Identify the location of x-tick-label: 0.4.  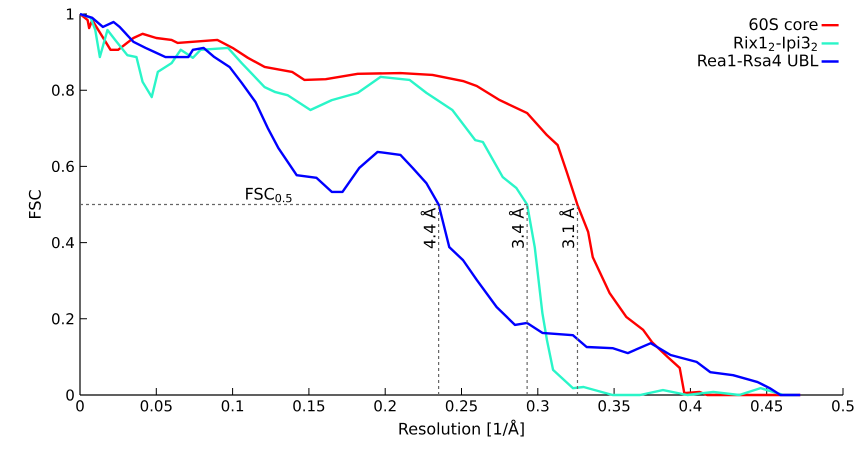
(691, 406).